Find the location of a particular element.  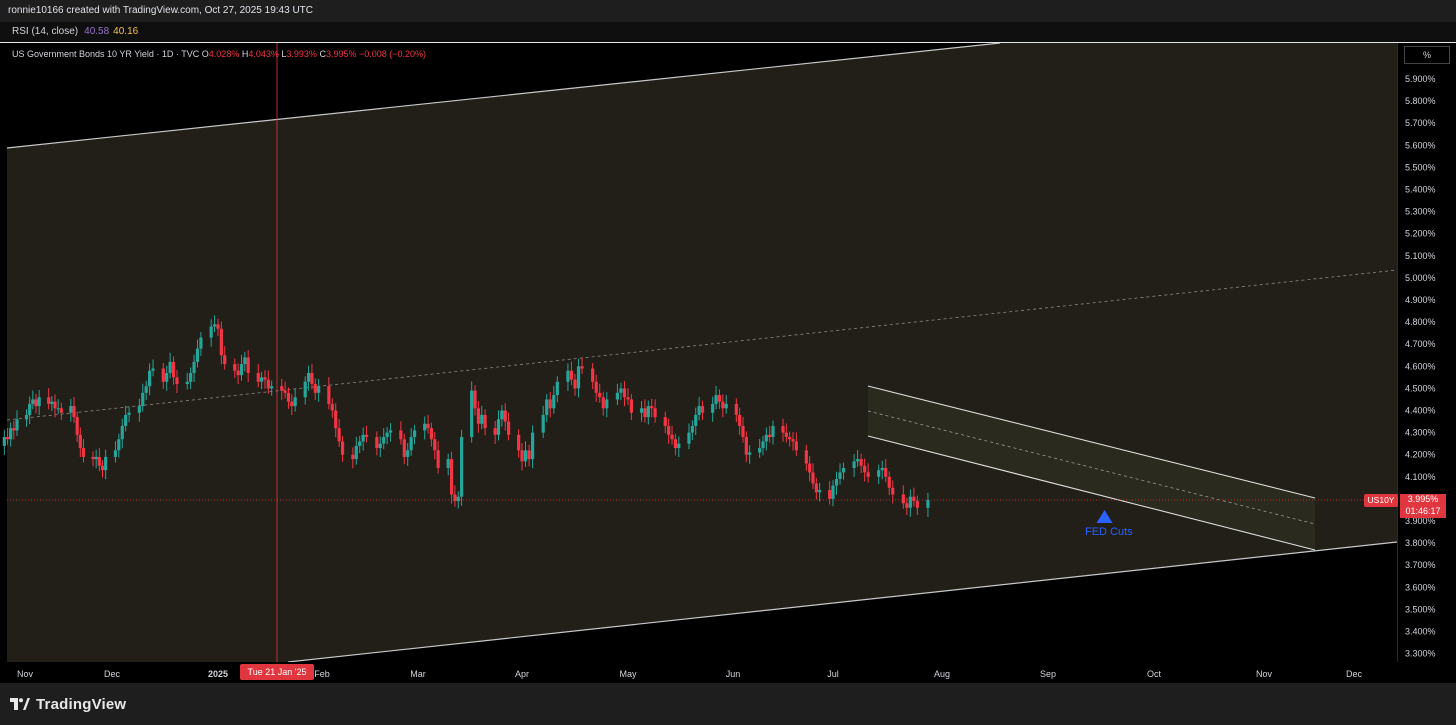

y-tick-label: 3.700% is located at coordinates (1420, 565).